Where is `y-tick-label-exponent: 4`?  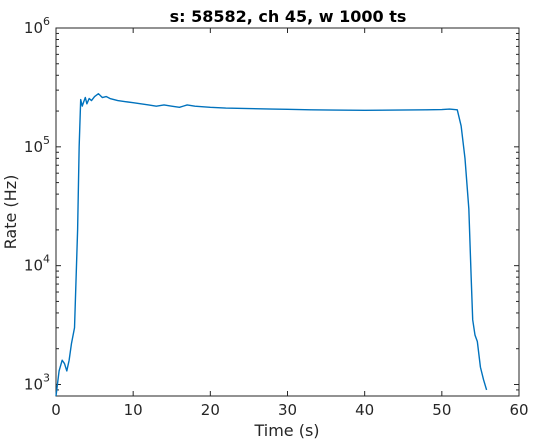
y-tick-label-exponent: 4 is located at coordinates (46, 259).